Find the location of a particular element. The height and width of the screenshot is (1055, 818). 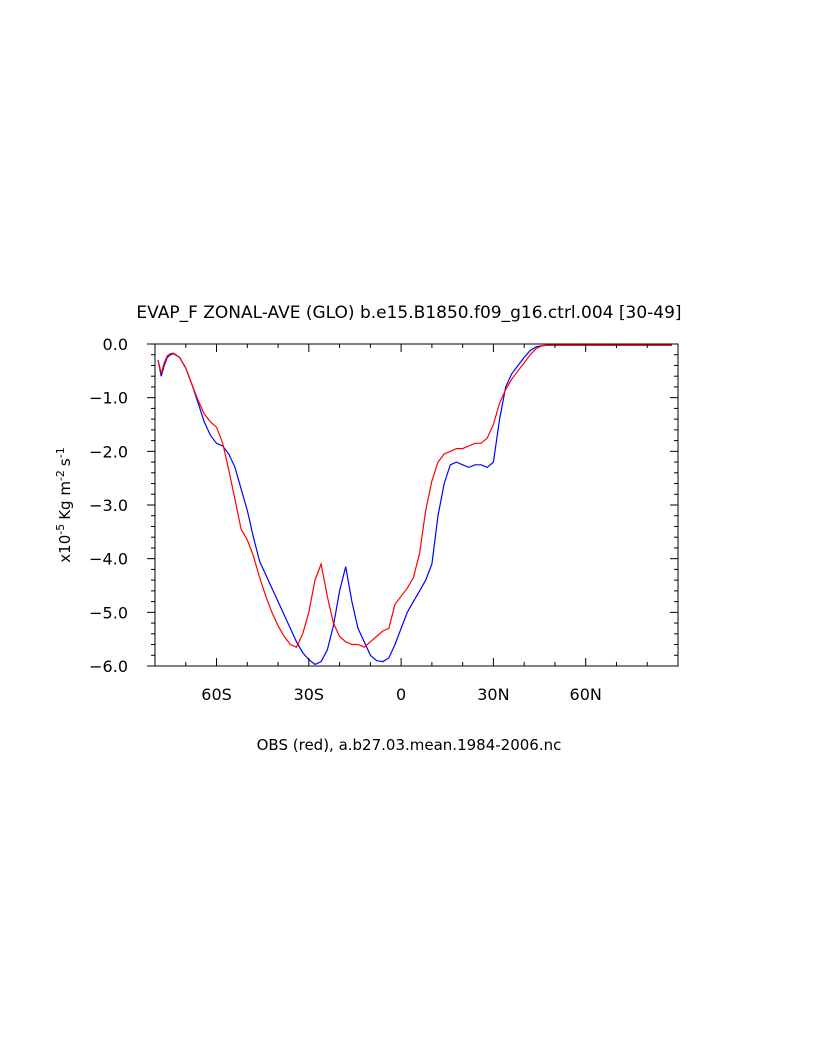

x-tick-label: 30N is located at coordinates (493, 694).